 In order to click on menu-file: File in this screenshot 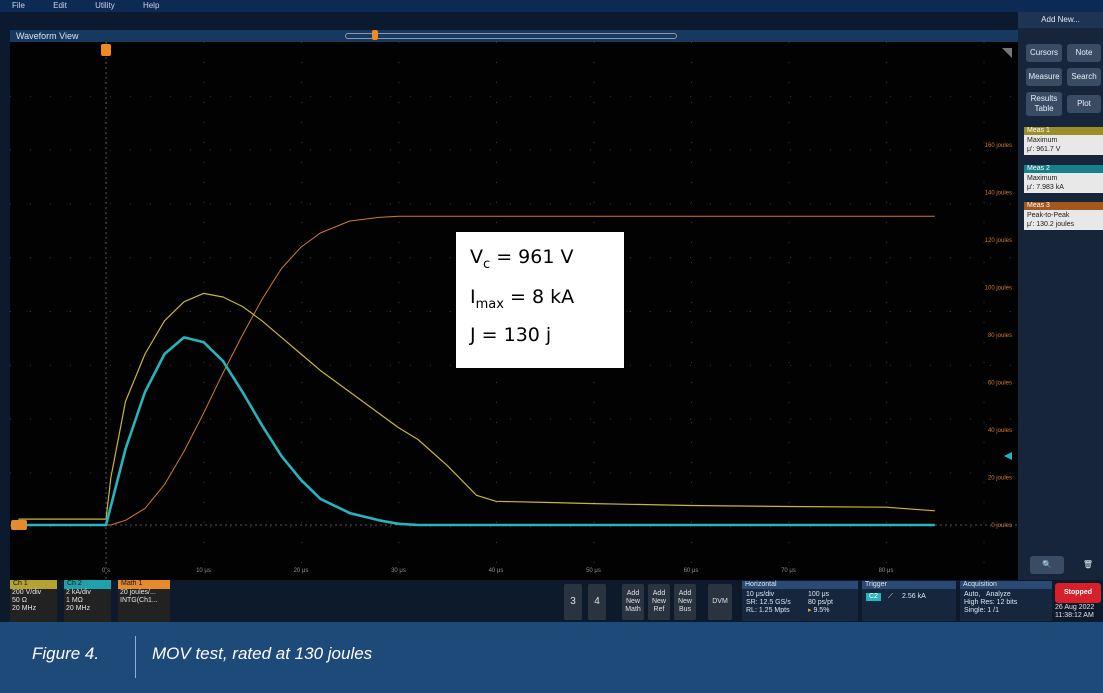, I will do `click(18, 5)`.